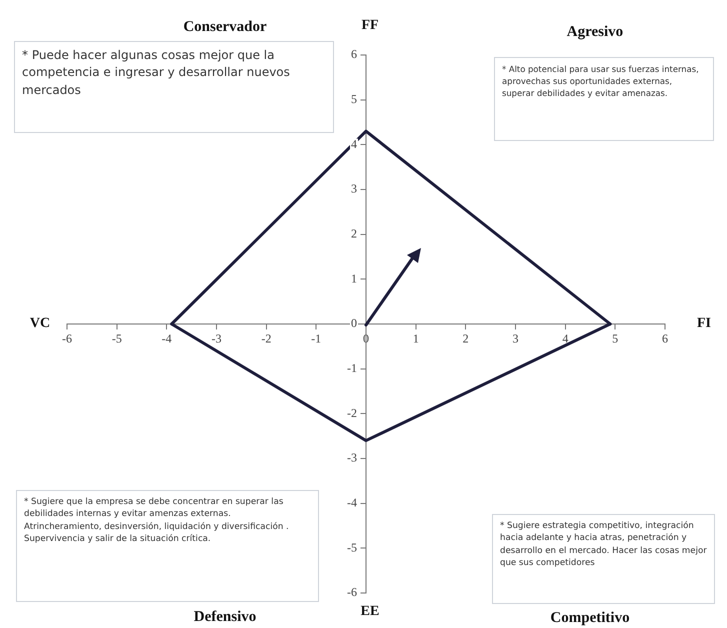  I want to click on y-tick-label: -2, so click(352, 413).